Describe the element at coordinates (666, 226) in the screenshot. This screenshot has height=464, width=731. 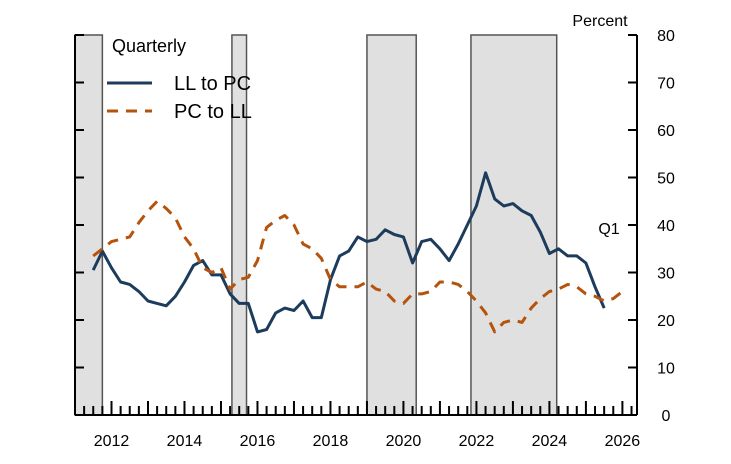
I see `y-tick-label: 40` at that location.